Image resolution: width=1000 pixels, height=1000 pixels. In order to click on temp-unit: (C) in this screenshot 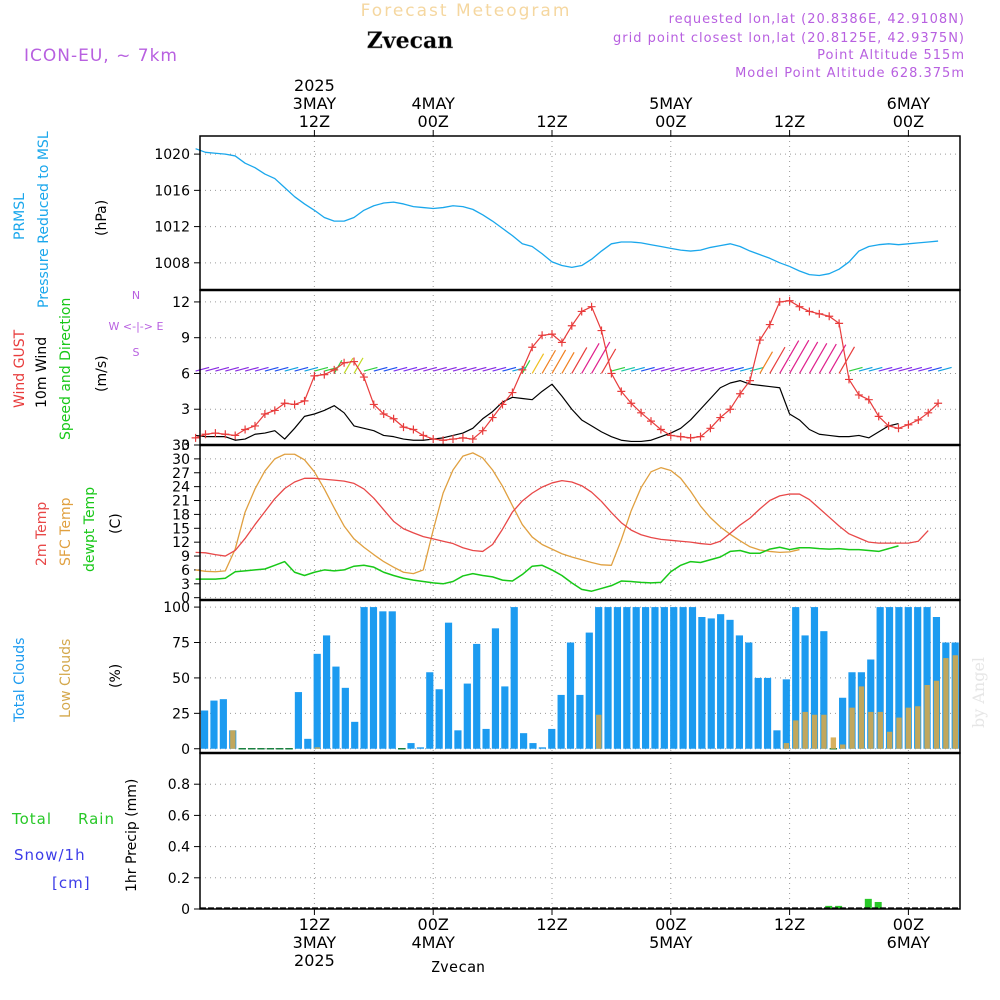, I will do `click(116, 523)`.